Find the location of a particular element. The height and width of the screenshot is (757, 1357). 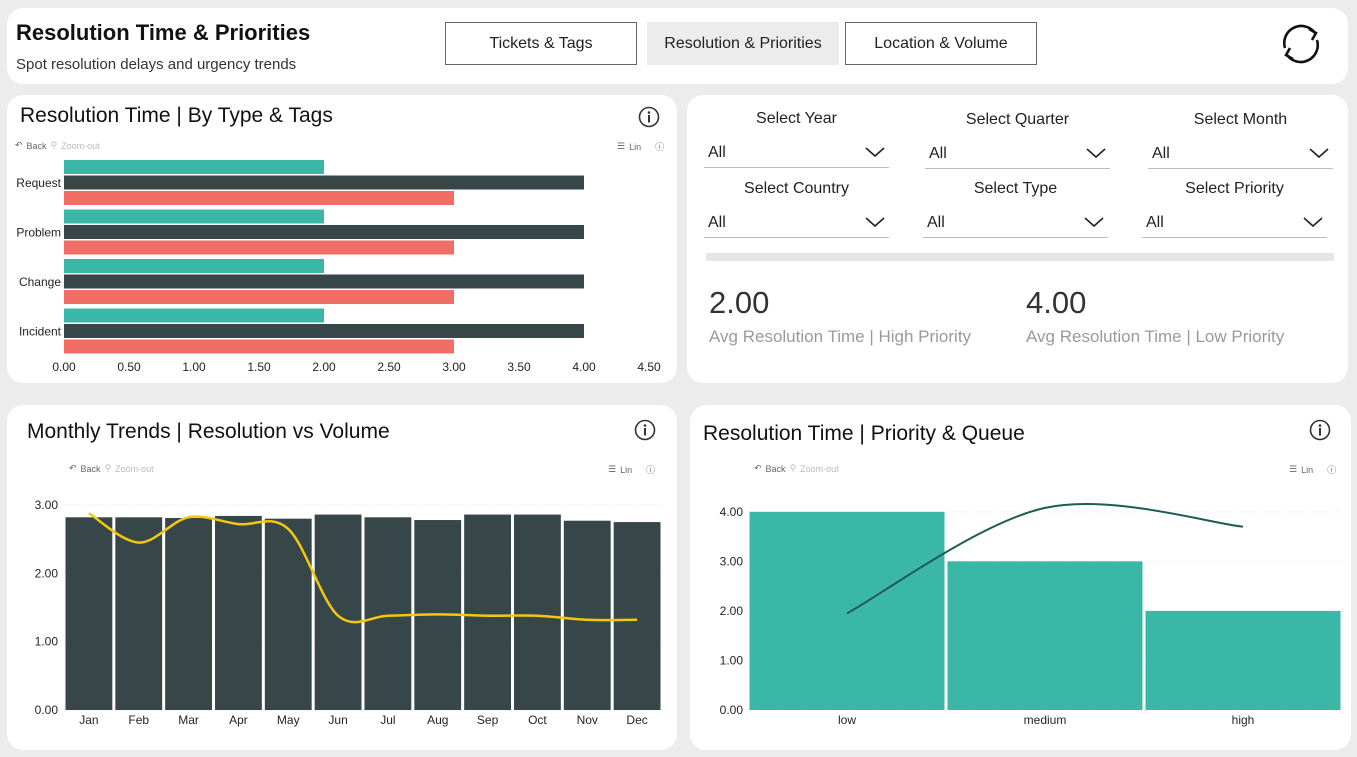

x-tick-label: Jan is located at coordinates (88, 720).